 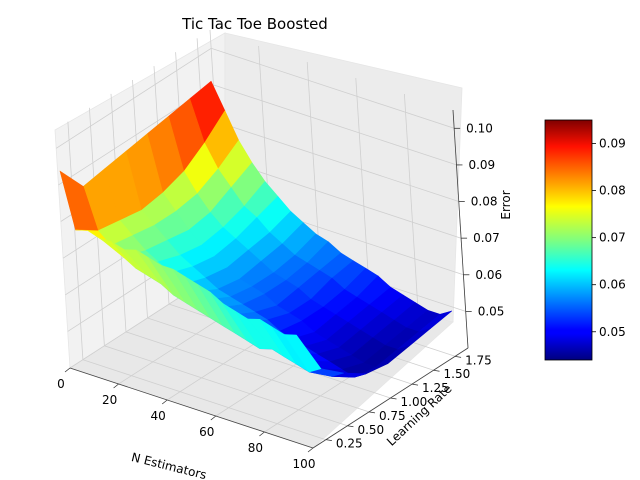 What do you see at coordinates (414, 402) in the screenshot?
I see `y-tick-label: 1.00` at bounding box center [414, 402].